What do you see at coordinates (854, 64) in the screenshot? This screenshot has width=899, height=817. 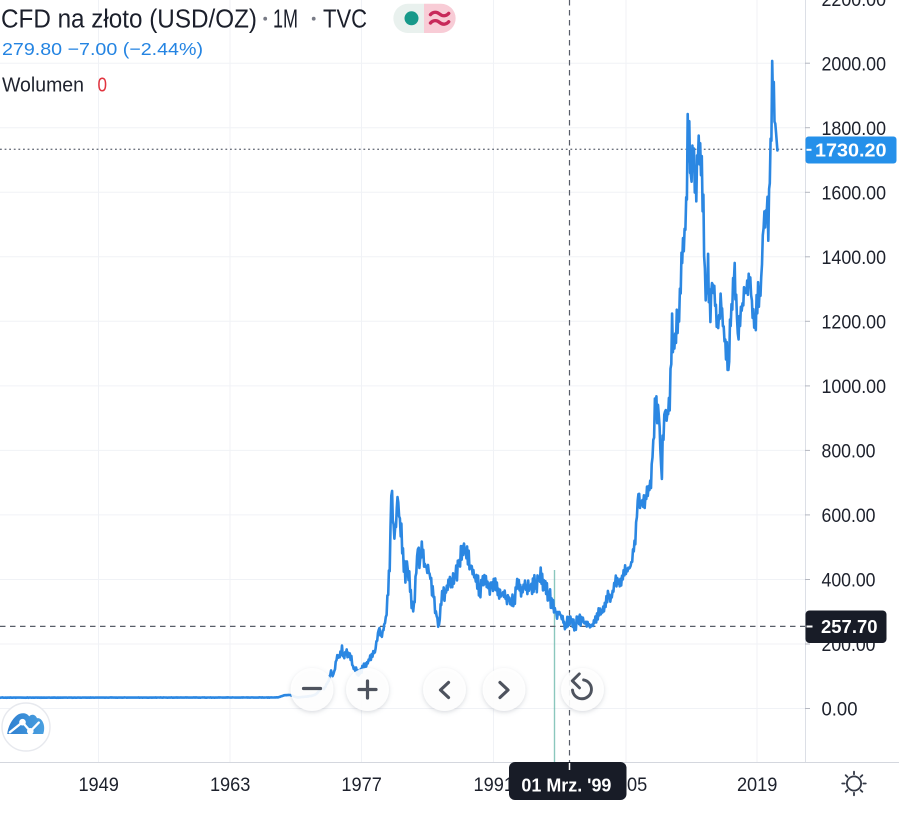 I see `svg-text: 2000.00` at bounding box center [854, 64].